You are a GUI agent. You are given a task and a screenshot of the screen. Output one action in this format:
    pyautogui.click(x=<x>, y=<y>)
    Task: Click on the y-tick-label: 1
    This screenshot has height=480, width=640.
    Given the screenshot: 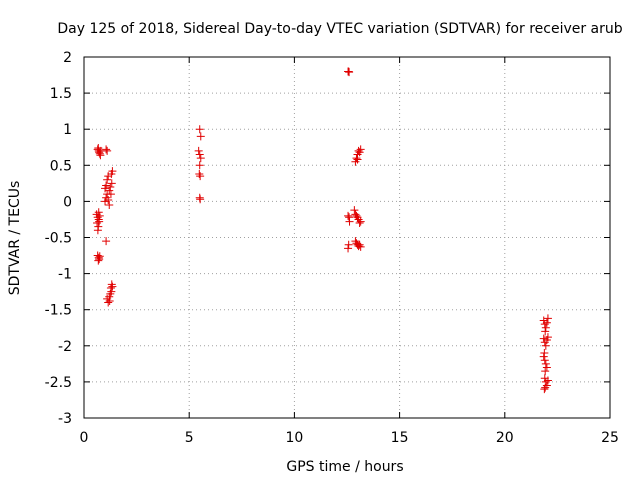 What is the action you would take?
    pyautogui.click(x=67, y=130)
    